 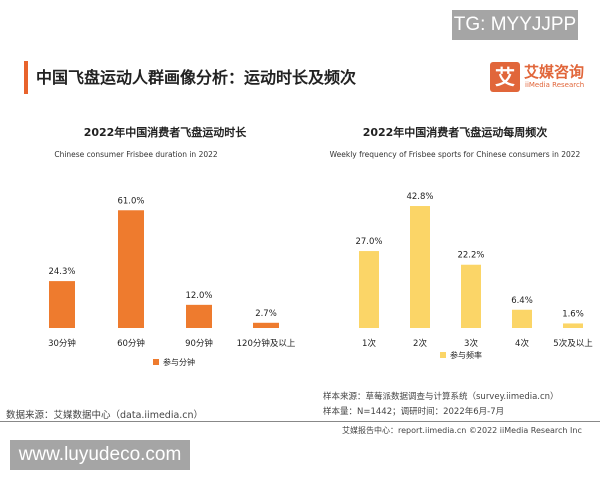 What do you see at coordinates (414, 412) in the screenshot?
I see `sample-size: 样本量：N=1442；调研时间：2022年6月-7月` at bounding box center [414, 412].